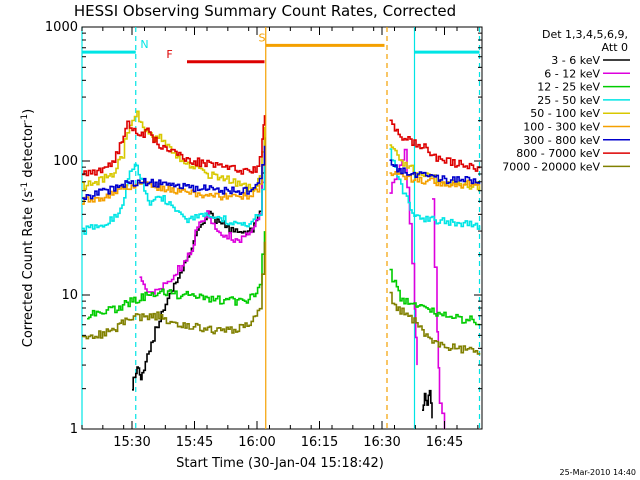 Image resolution: width=640 pixels, height=480 pixels. Describe the element at coordinates (585, 34) in the screenshot. I see `legend-heading-detectors: Det 1,3,4,5,6,9,` at that location.